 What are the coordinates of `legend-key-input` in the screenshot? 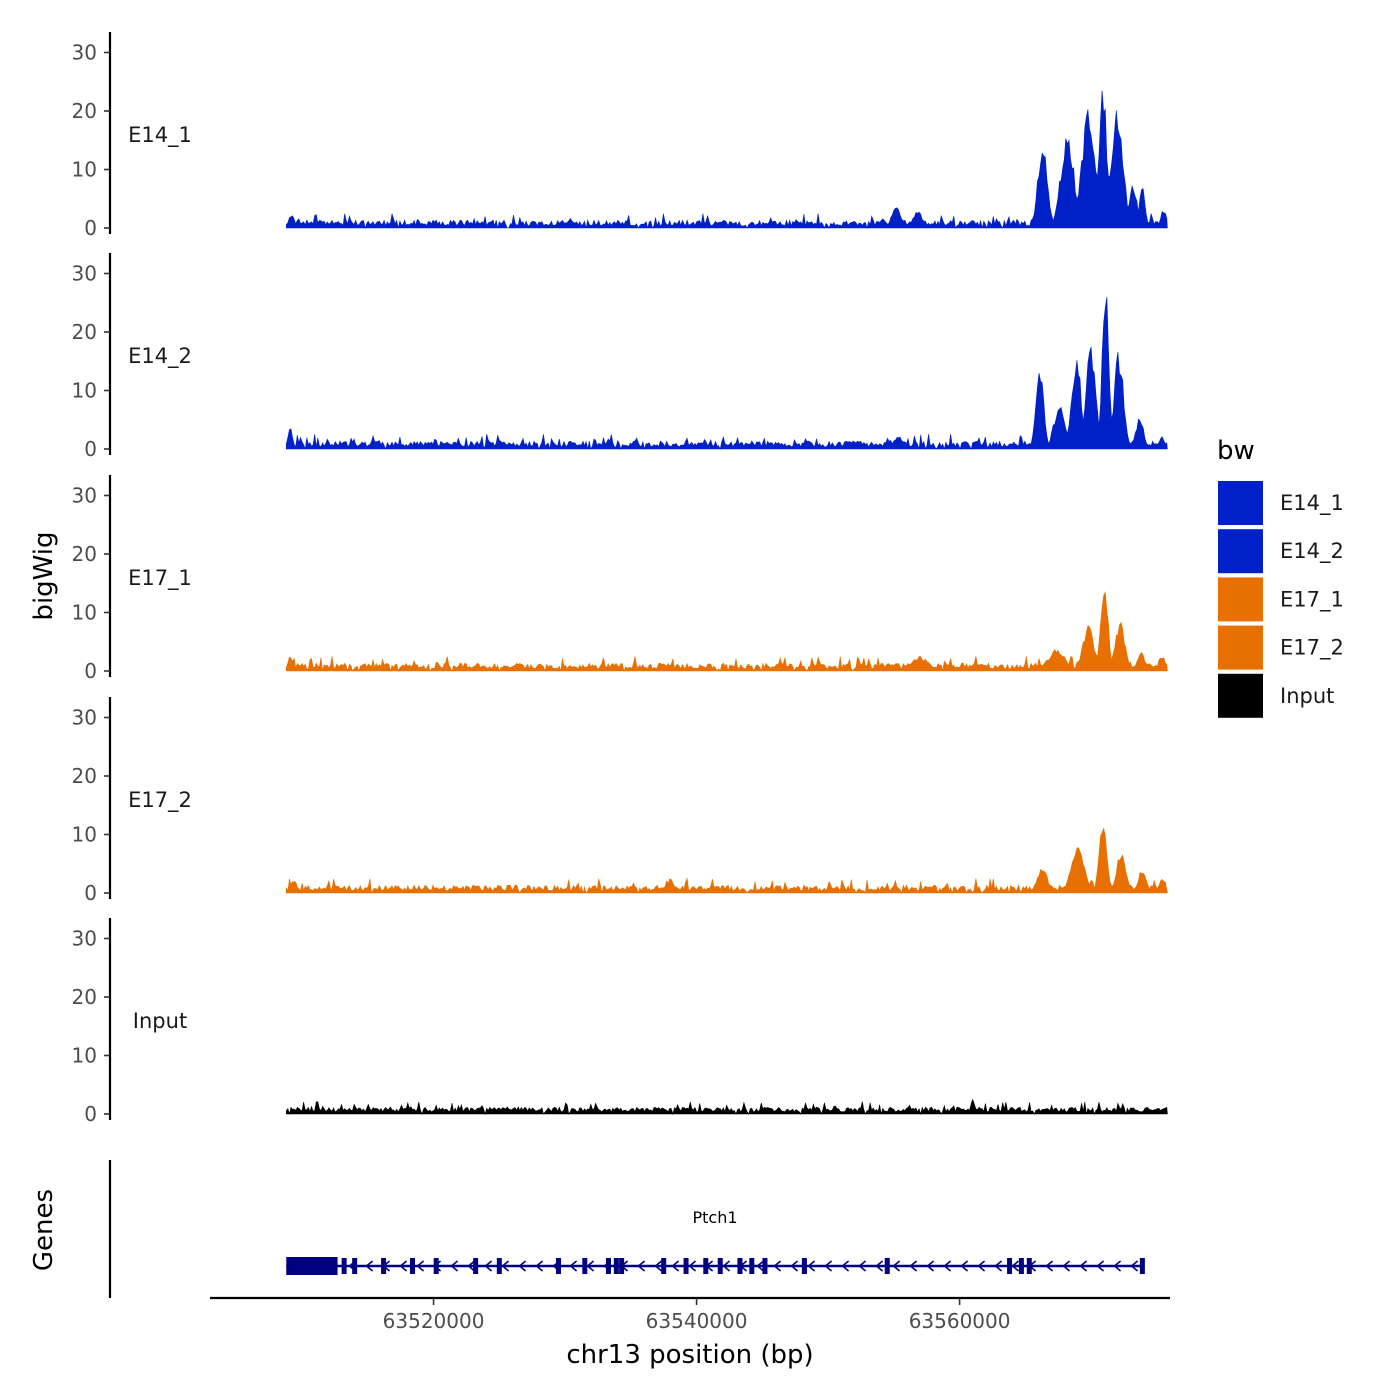 It's located at (1240, 695).